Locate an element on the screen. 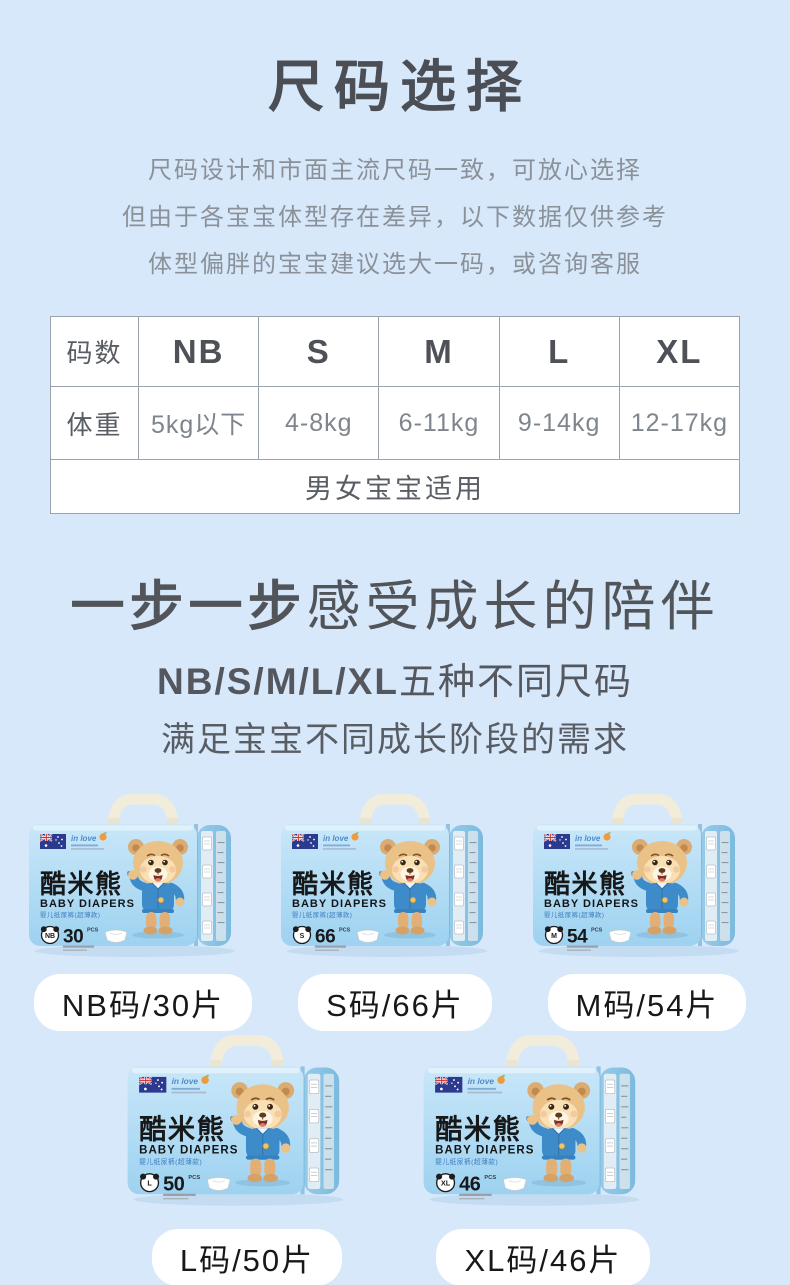 Image resolution: width=790 pixels, height=1285 pixels. product-card-xl: XL 46 PCS XL码/46片 is located at coordinates (543, 1160).